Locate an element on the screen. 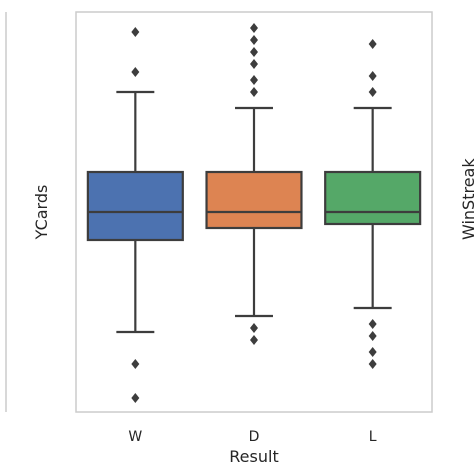 The width and height of the screenshot is (474, 474). box-L is located at coordinates (373, 204).